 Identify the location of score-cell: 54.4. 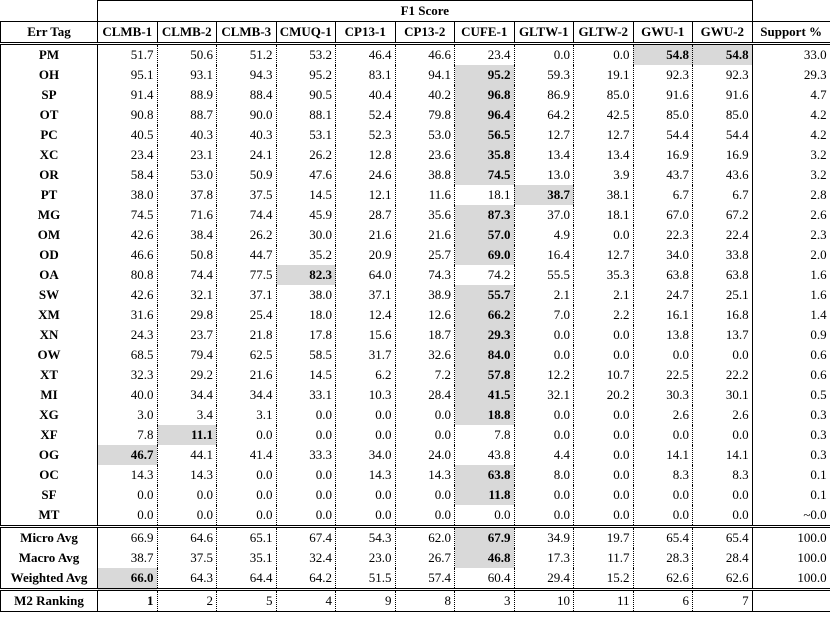
(722, 135).